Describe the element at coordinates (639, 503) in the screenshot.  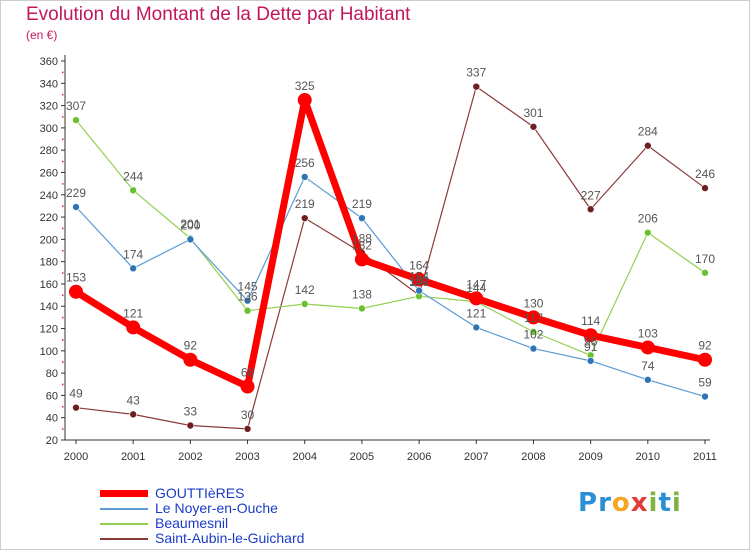
I see `logo-letter: x` at that location.